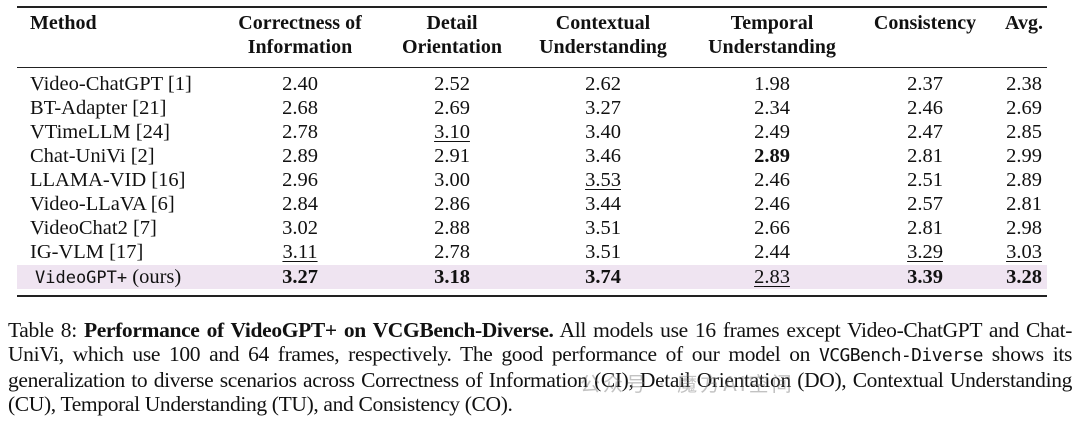 The width and height of the screenshot is (1080, 427). I want to click on method-label: Video-ChatGPT [1], so click(111, 84).